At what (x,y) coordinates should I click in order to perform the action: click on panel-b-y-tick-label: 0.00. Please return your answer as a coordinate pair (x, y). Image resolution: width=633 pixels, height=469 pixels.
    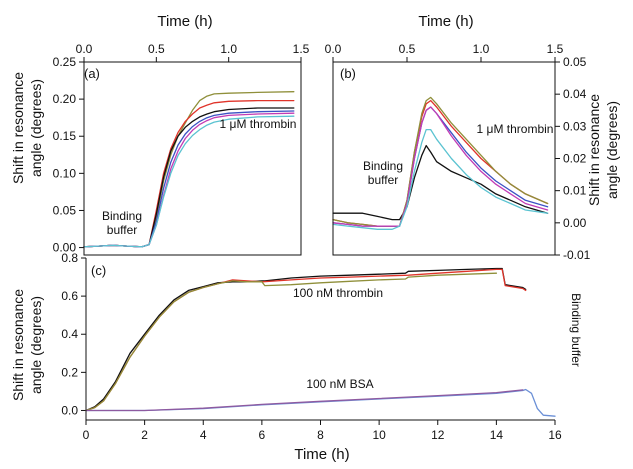
    Looking at the image, I should click on (575, 223).